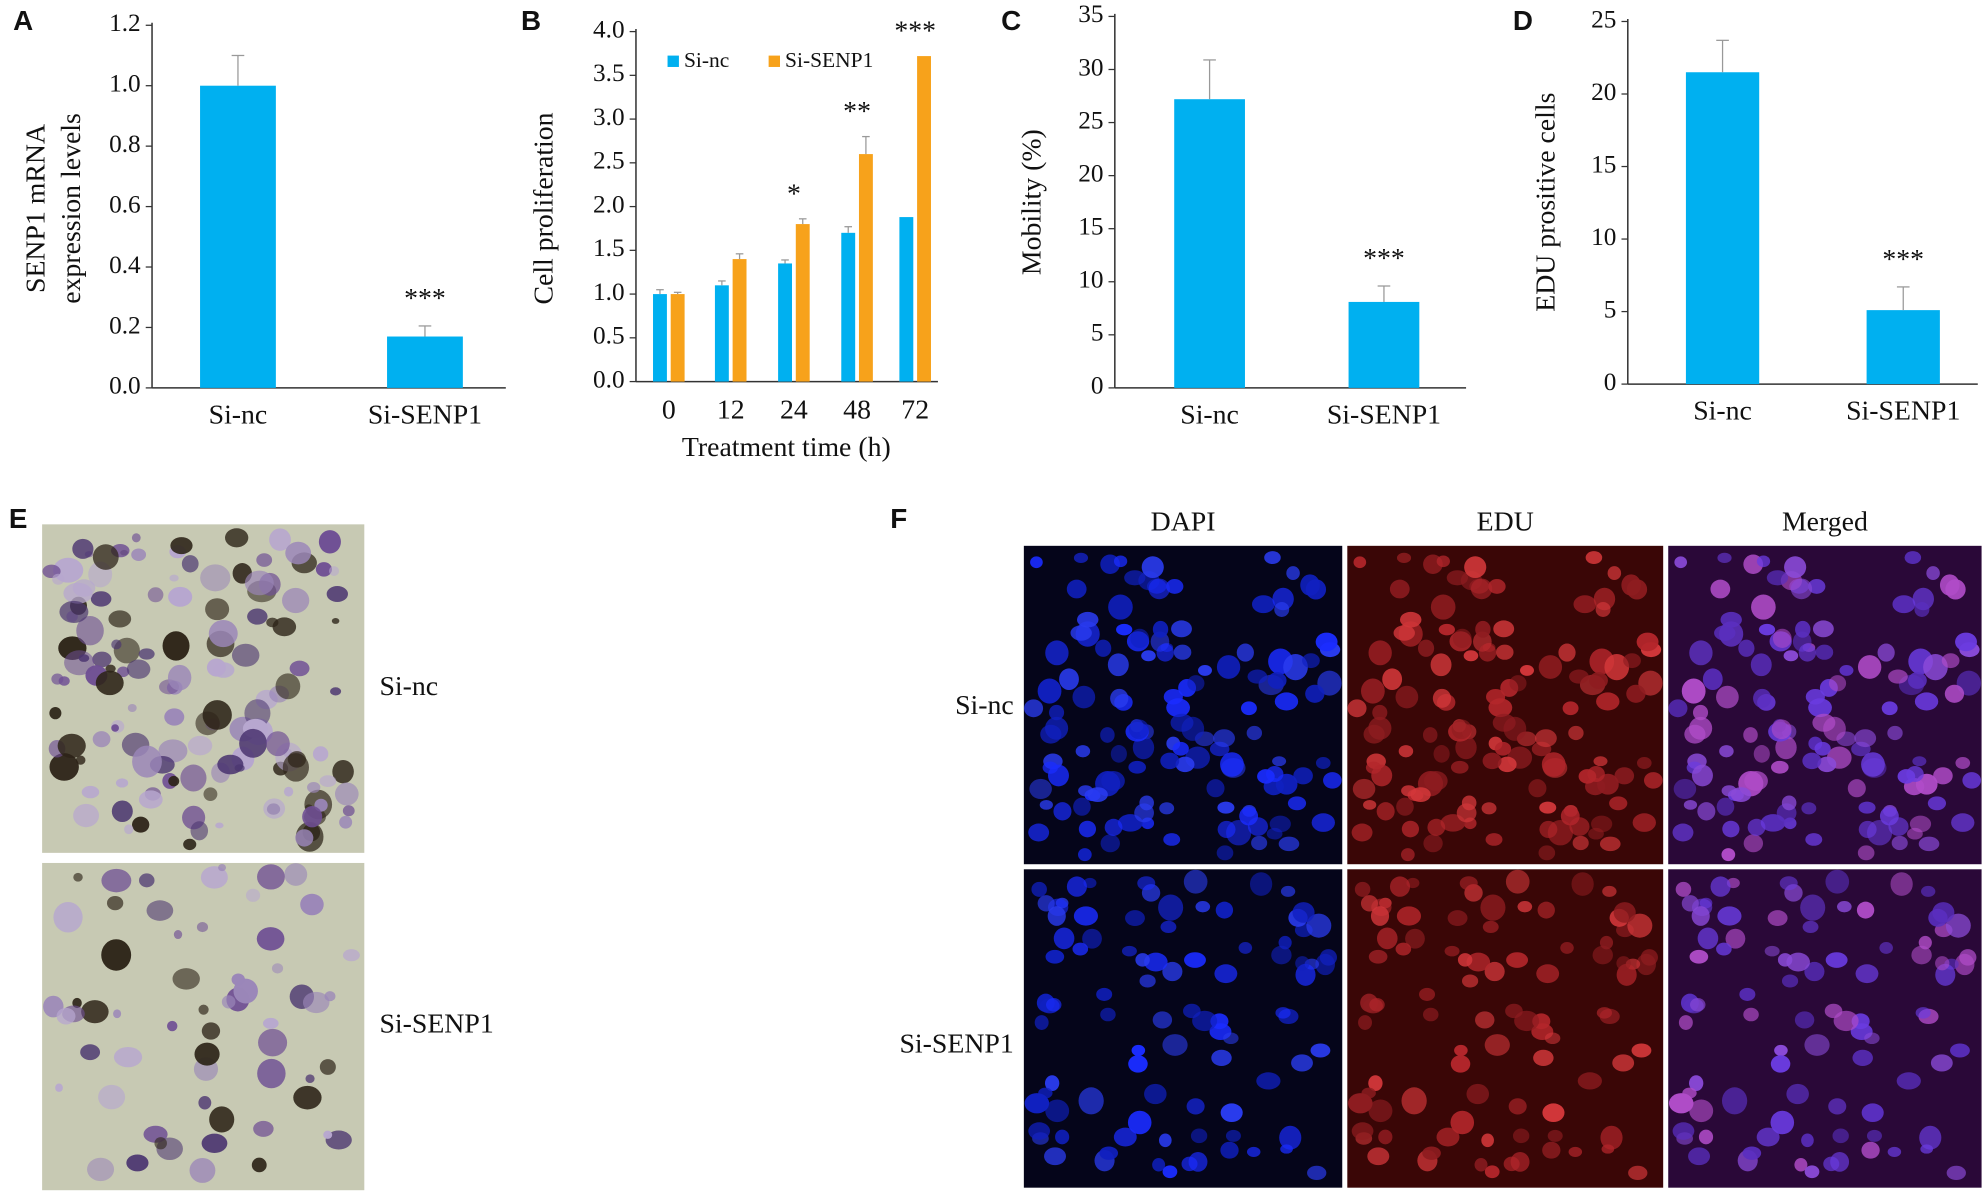  I want to click on y-tick-label: 0.2, so click(125, 325).